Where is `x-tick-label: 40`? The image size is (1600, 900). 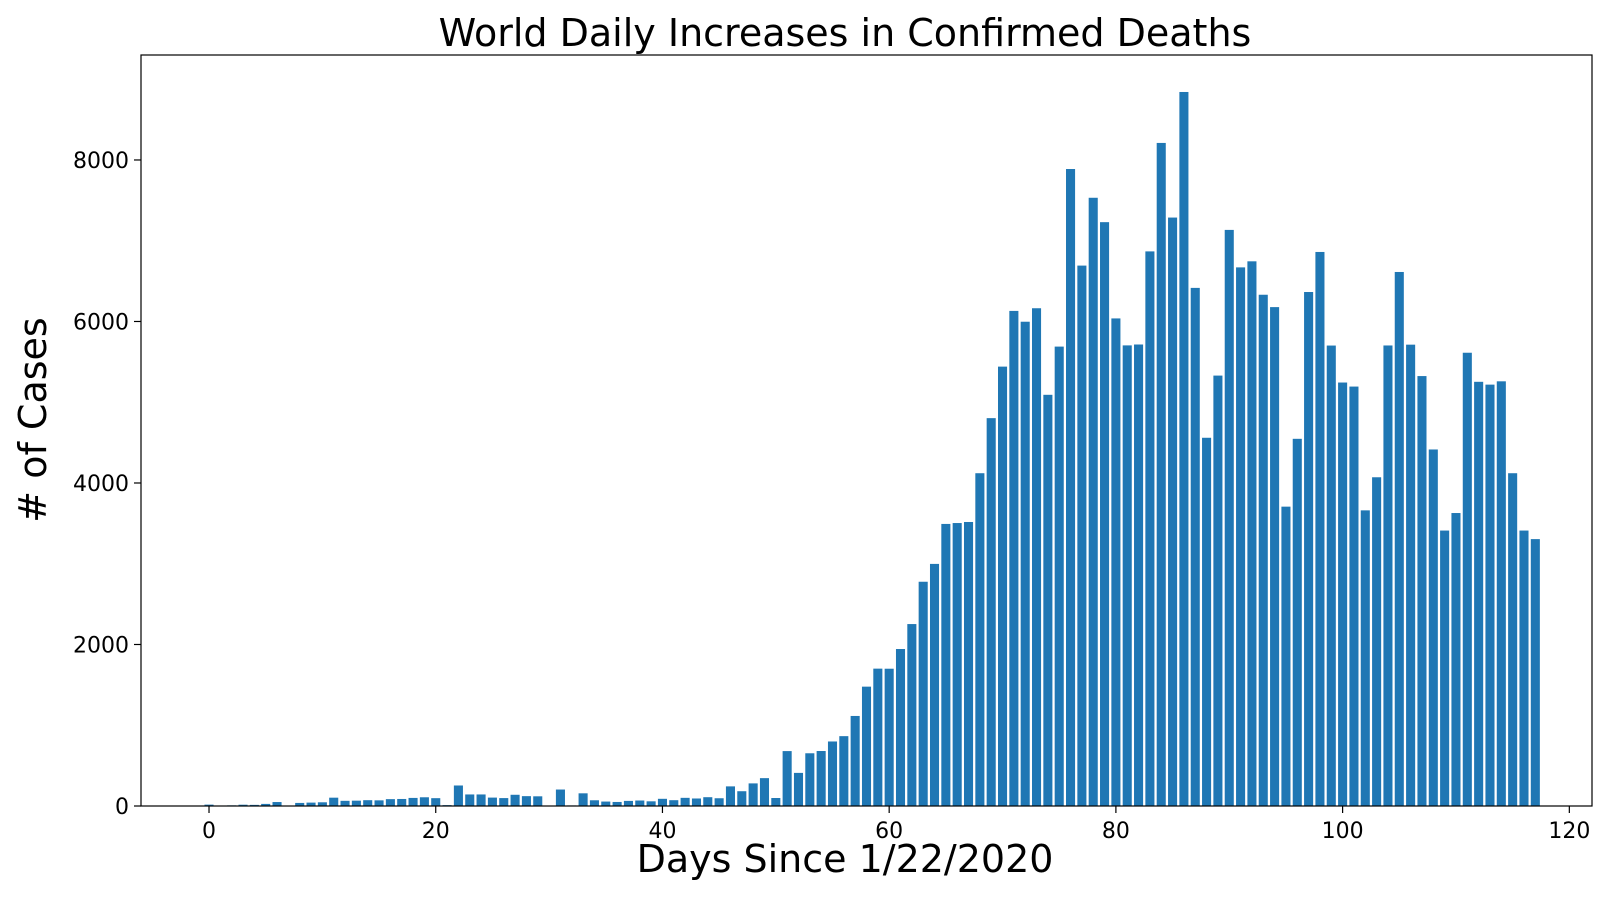
x-tick-label: 40 is located at coordinates (662, 831).